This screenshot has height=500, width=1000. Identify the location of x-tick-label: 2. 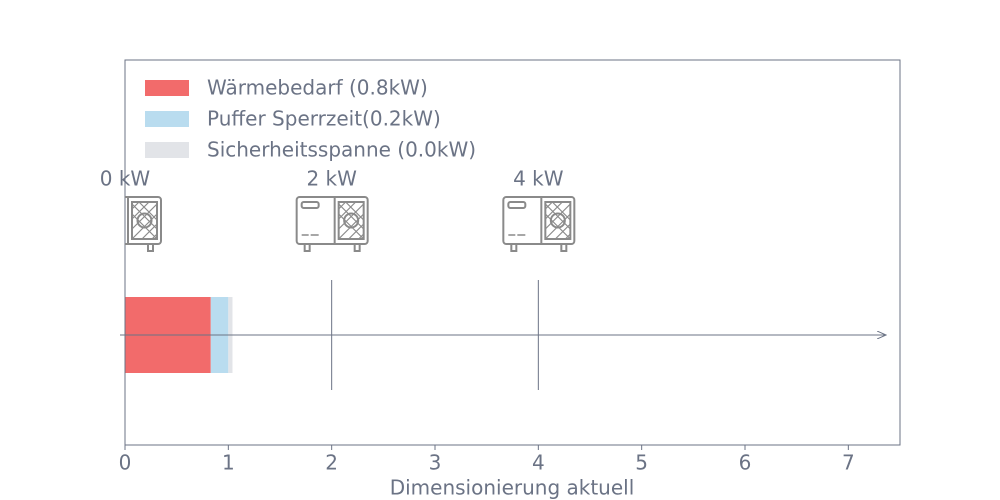
(331, 463).